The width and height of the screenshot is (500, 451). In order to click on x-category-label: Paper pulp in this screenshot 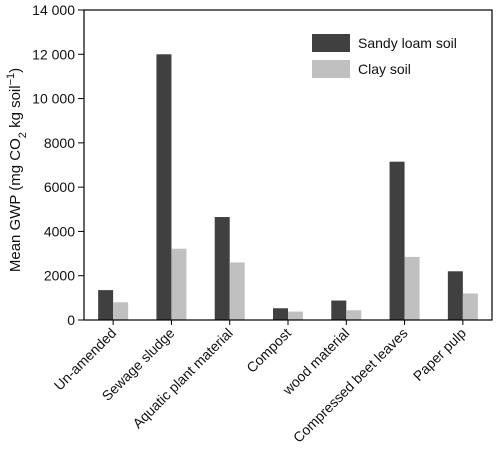, I will do `click(439, 354)`.